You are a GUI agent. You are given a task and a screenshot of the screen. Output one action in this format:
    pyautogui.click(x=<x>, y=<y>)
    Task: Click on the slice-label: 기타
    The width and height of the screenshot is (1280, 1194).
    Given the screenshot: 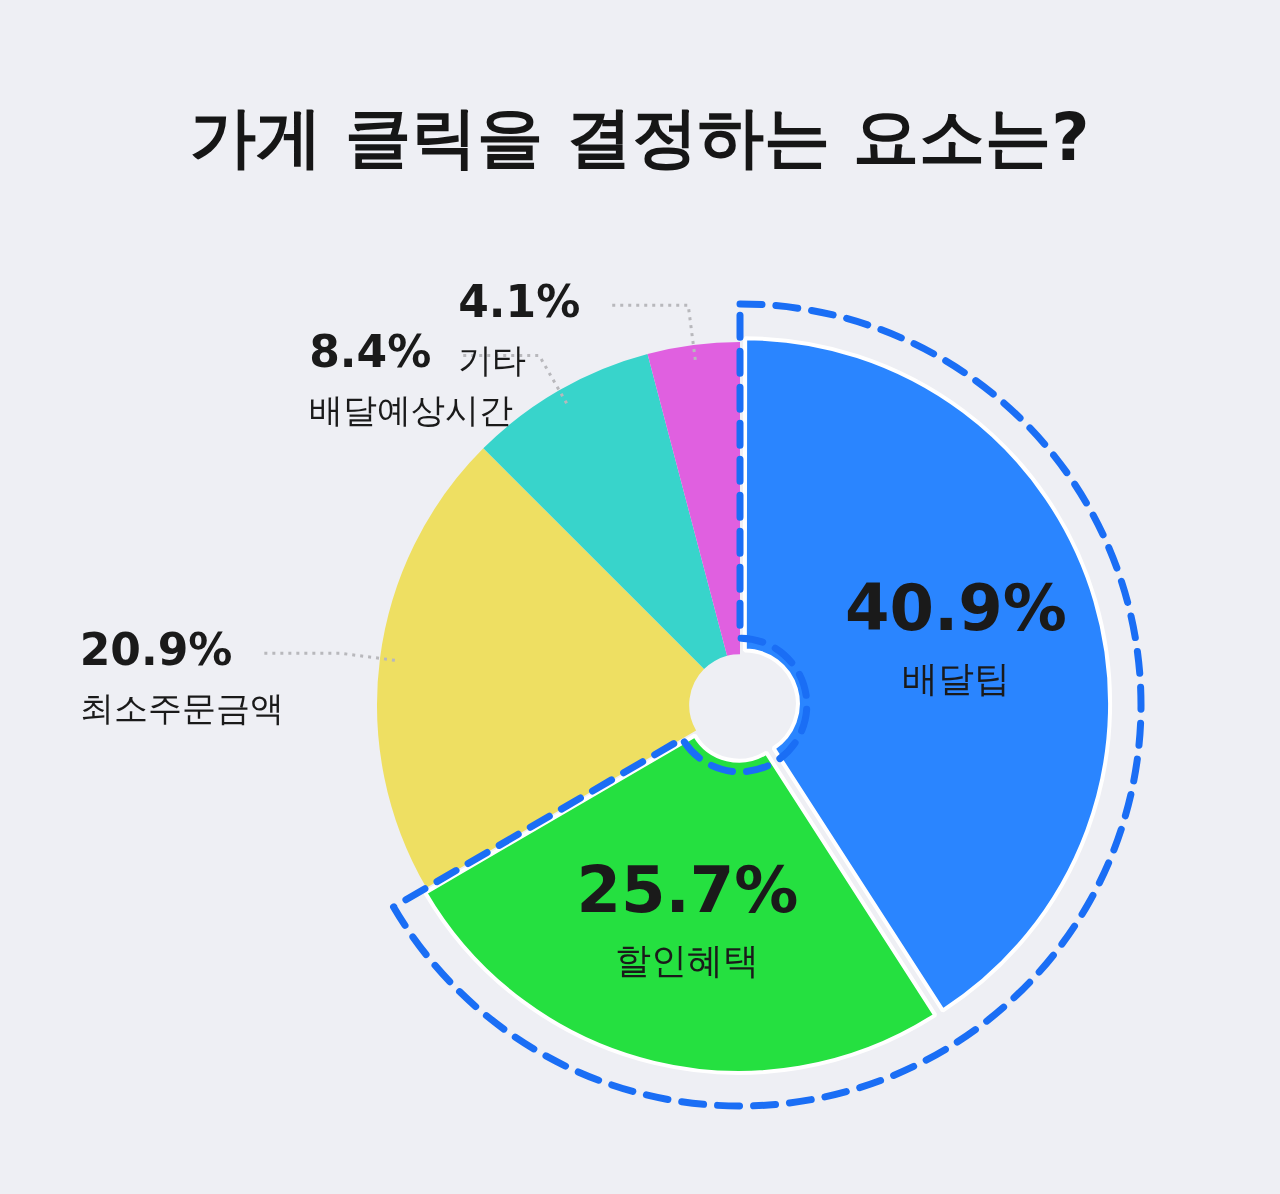 What is the action you would take?
    pyautogui.click(x=492, y=360)
    